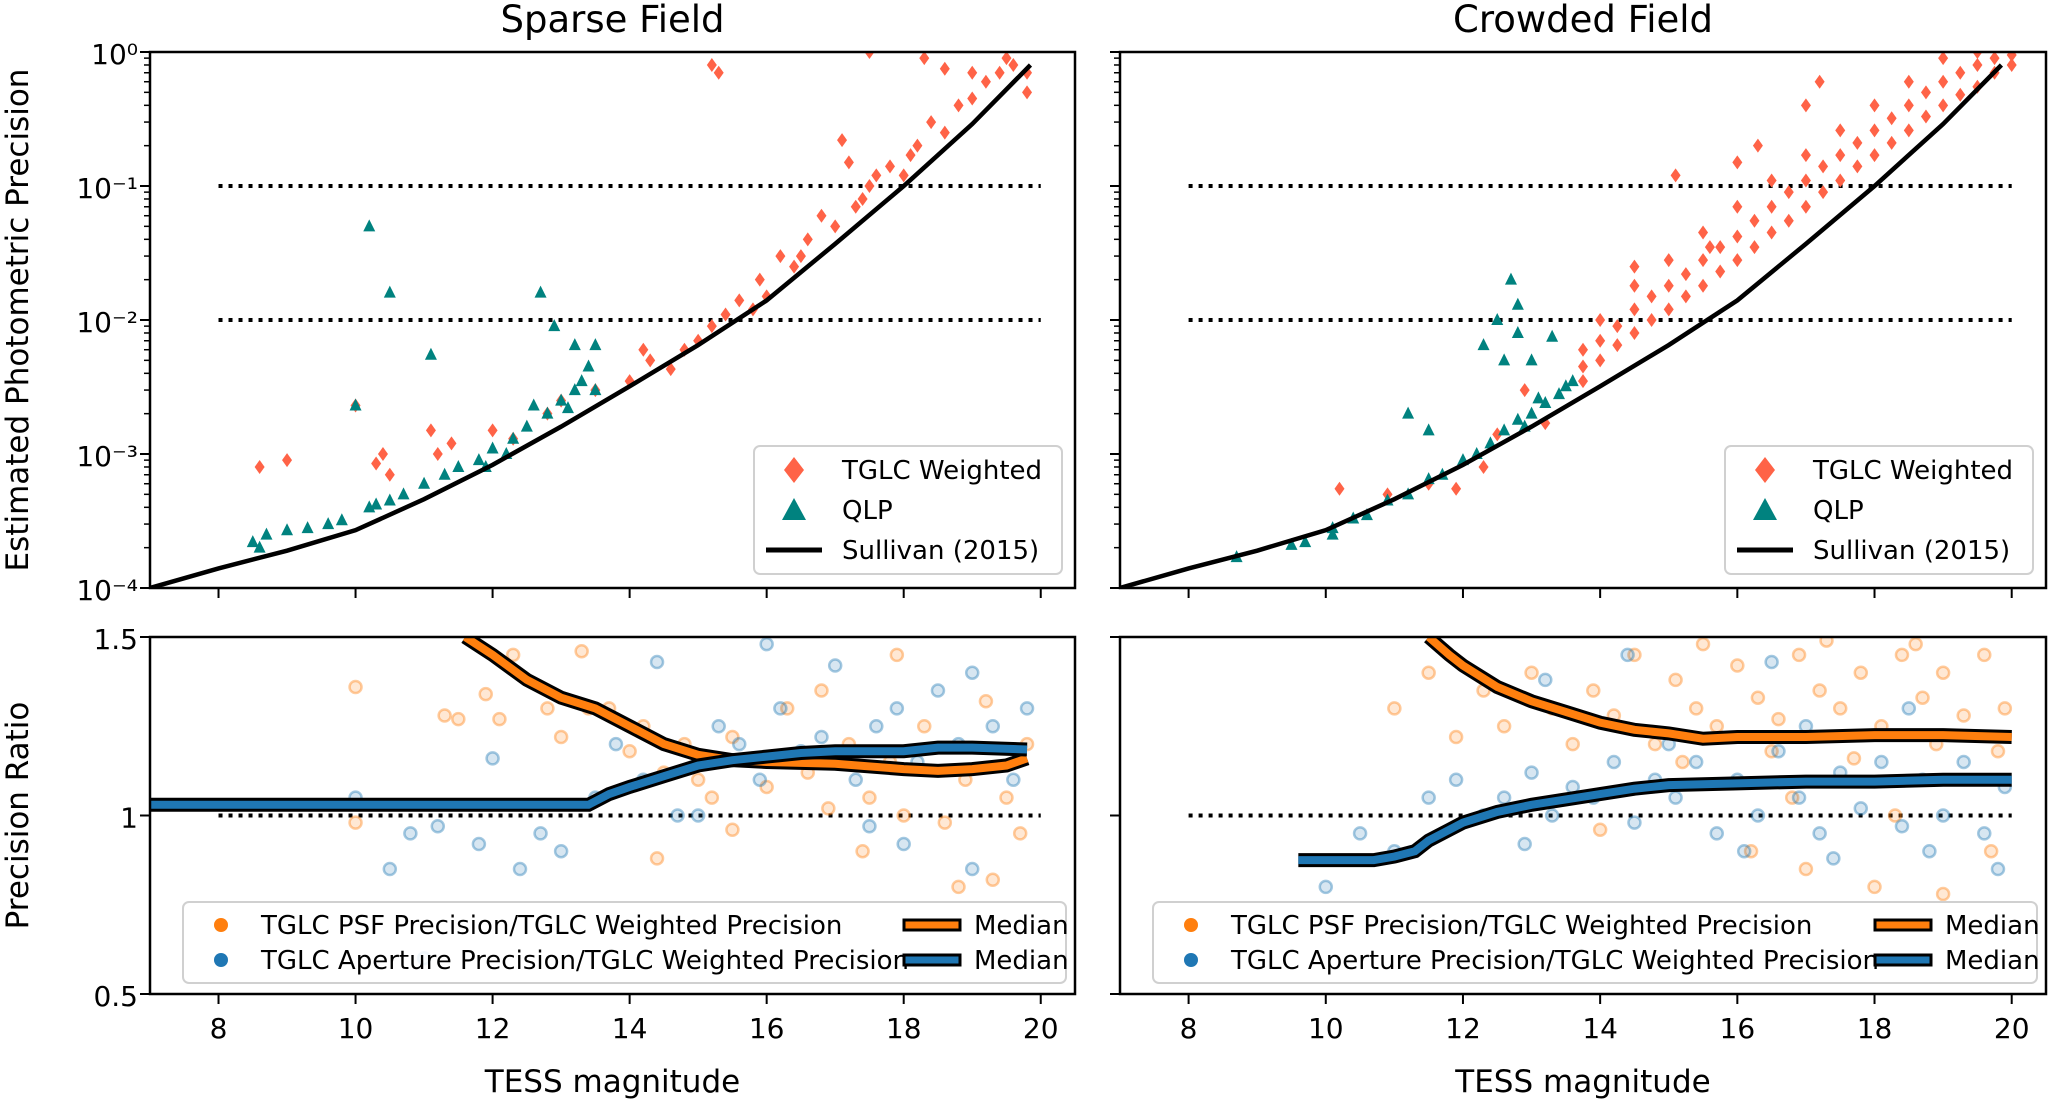 The height and width of the screenshot is (1102, 2050). What do you see at coordinates (221, 925) in the screenshot?
I see `legend-psf-dot-icon` at bounding box center [221, 925].